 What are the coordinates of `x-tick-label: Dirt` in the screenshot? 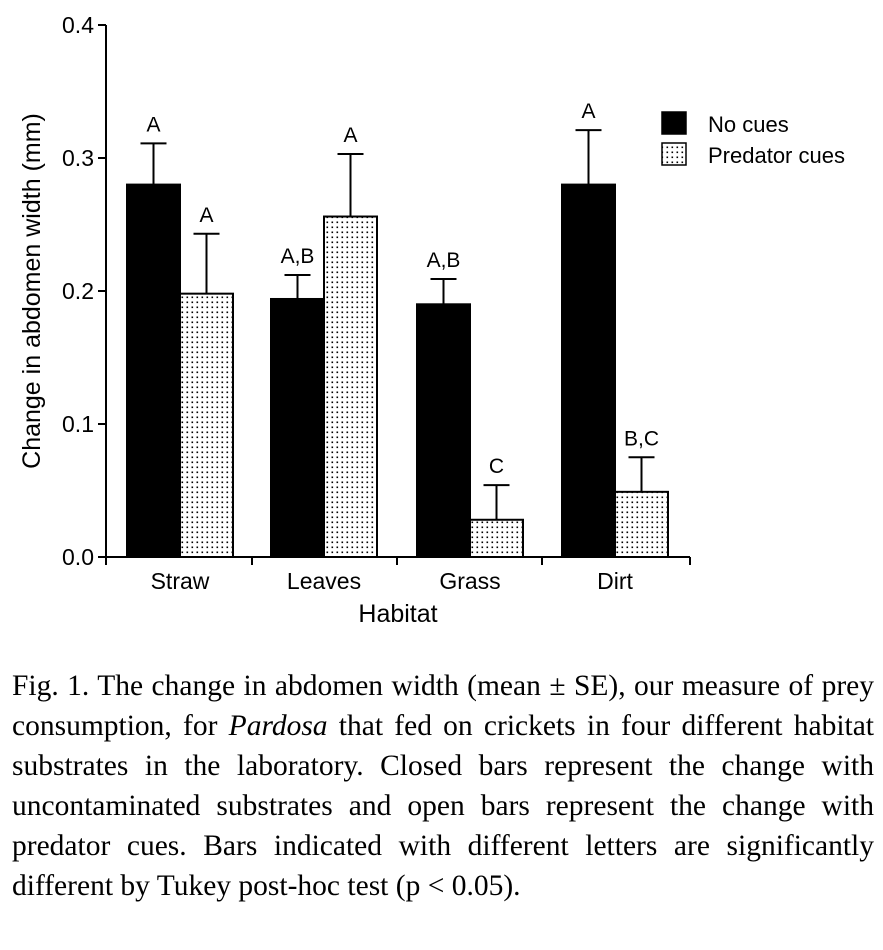 It's located at (615, 581).